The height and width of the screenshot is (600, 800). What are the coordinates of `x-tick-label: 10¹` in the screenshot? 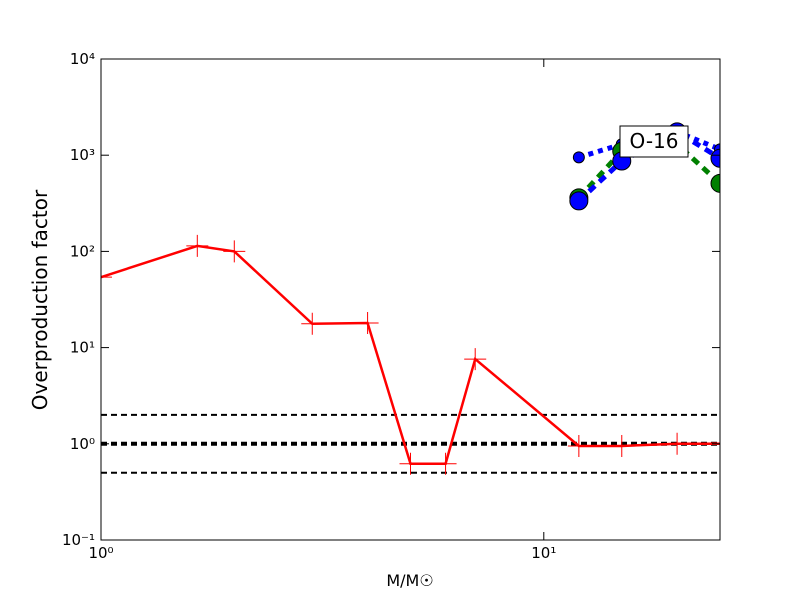 It's located at (543, 553).